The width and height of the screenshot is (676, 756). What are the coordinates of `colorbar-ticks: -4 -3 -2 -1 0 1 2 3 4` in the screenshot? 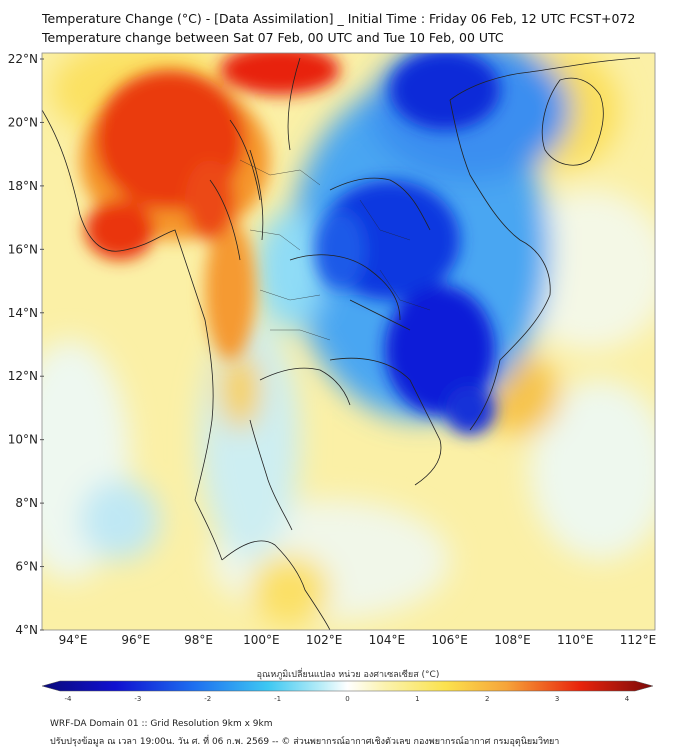 It's located at (347, 699).